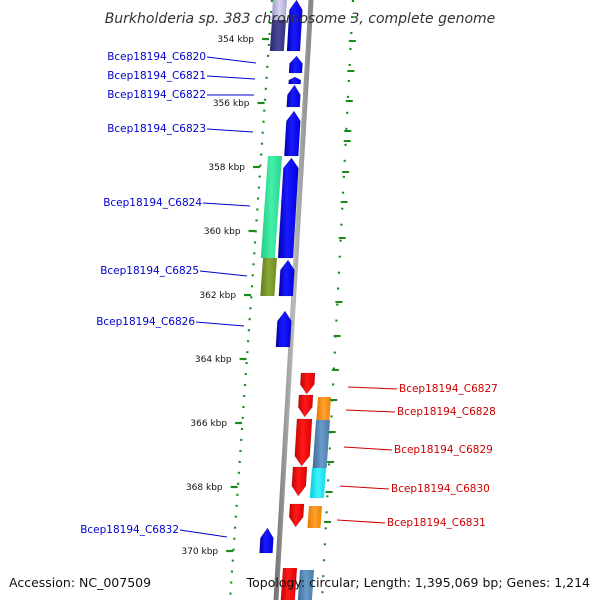 This screenshot has height=600, width=600. What do you see at coordinates (305, 585) in the screenshot?
I see `feature-block-steel-bottom` at bounding box center [305, 585].